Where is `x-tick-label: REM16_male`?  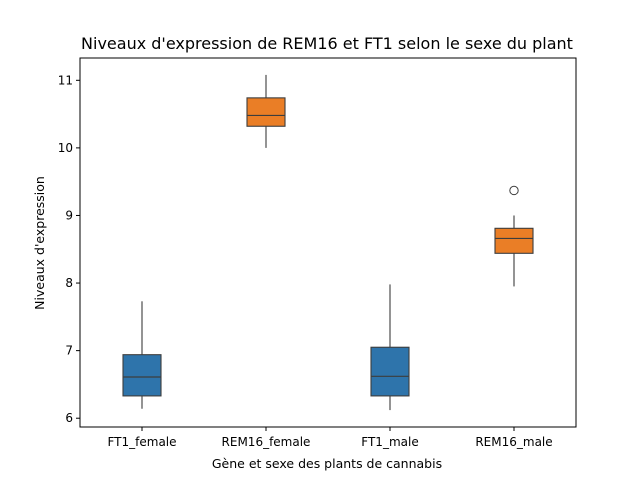 x-tick-label: REM16_male is located at coordinates (513, 442).